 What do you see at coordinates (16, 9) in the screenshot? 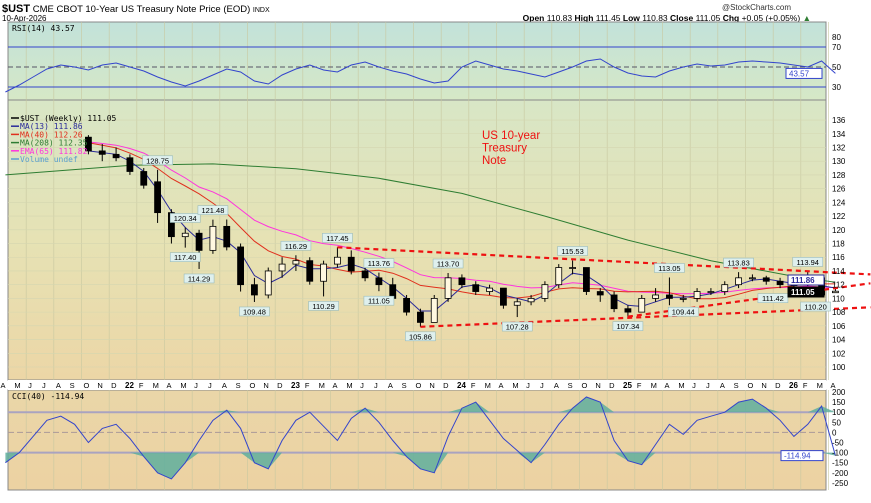
I see `symbol: $UST` at bounding box center [16, 9].